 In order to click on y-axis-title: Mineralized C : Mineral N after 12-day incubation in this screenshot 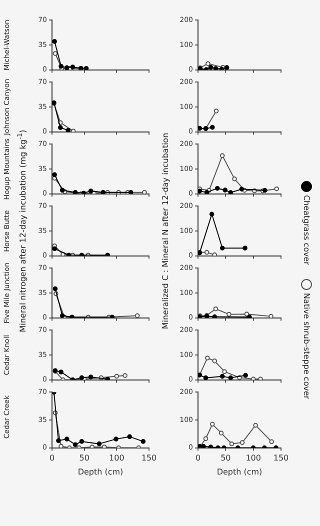, I will do `click(165, 232)`.